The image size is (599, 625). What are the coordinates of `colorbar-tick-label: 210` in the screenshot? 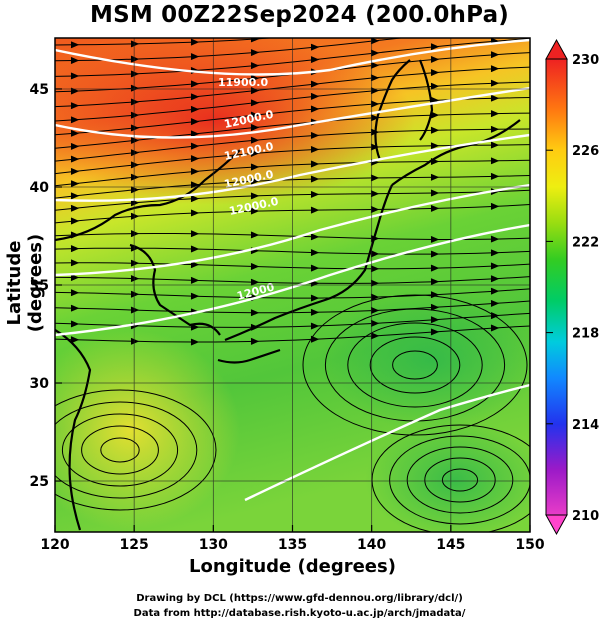 It's located at (585, 516).